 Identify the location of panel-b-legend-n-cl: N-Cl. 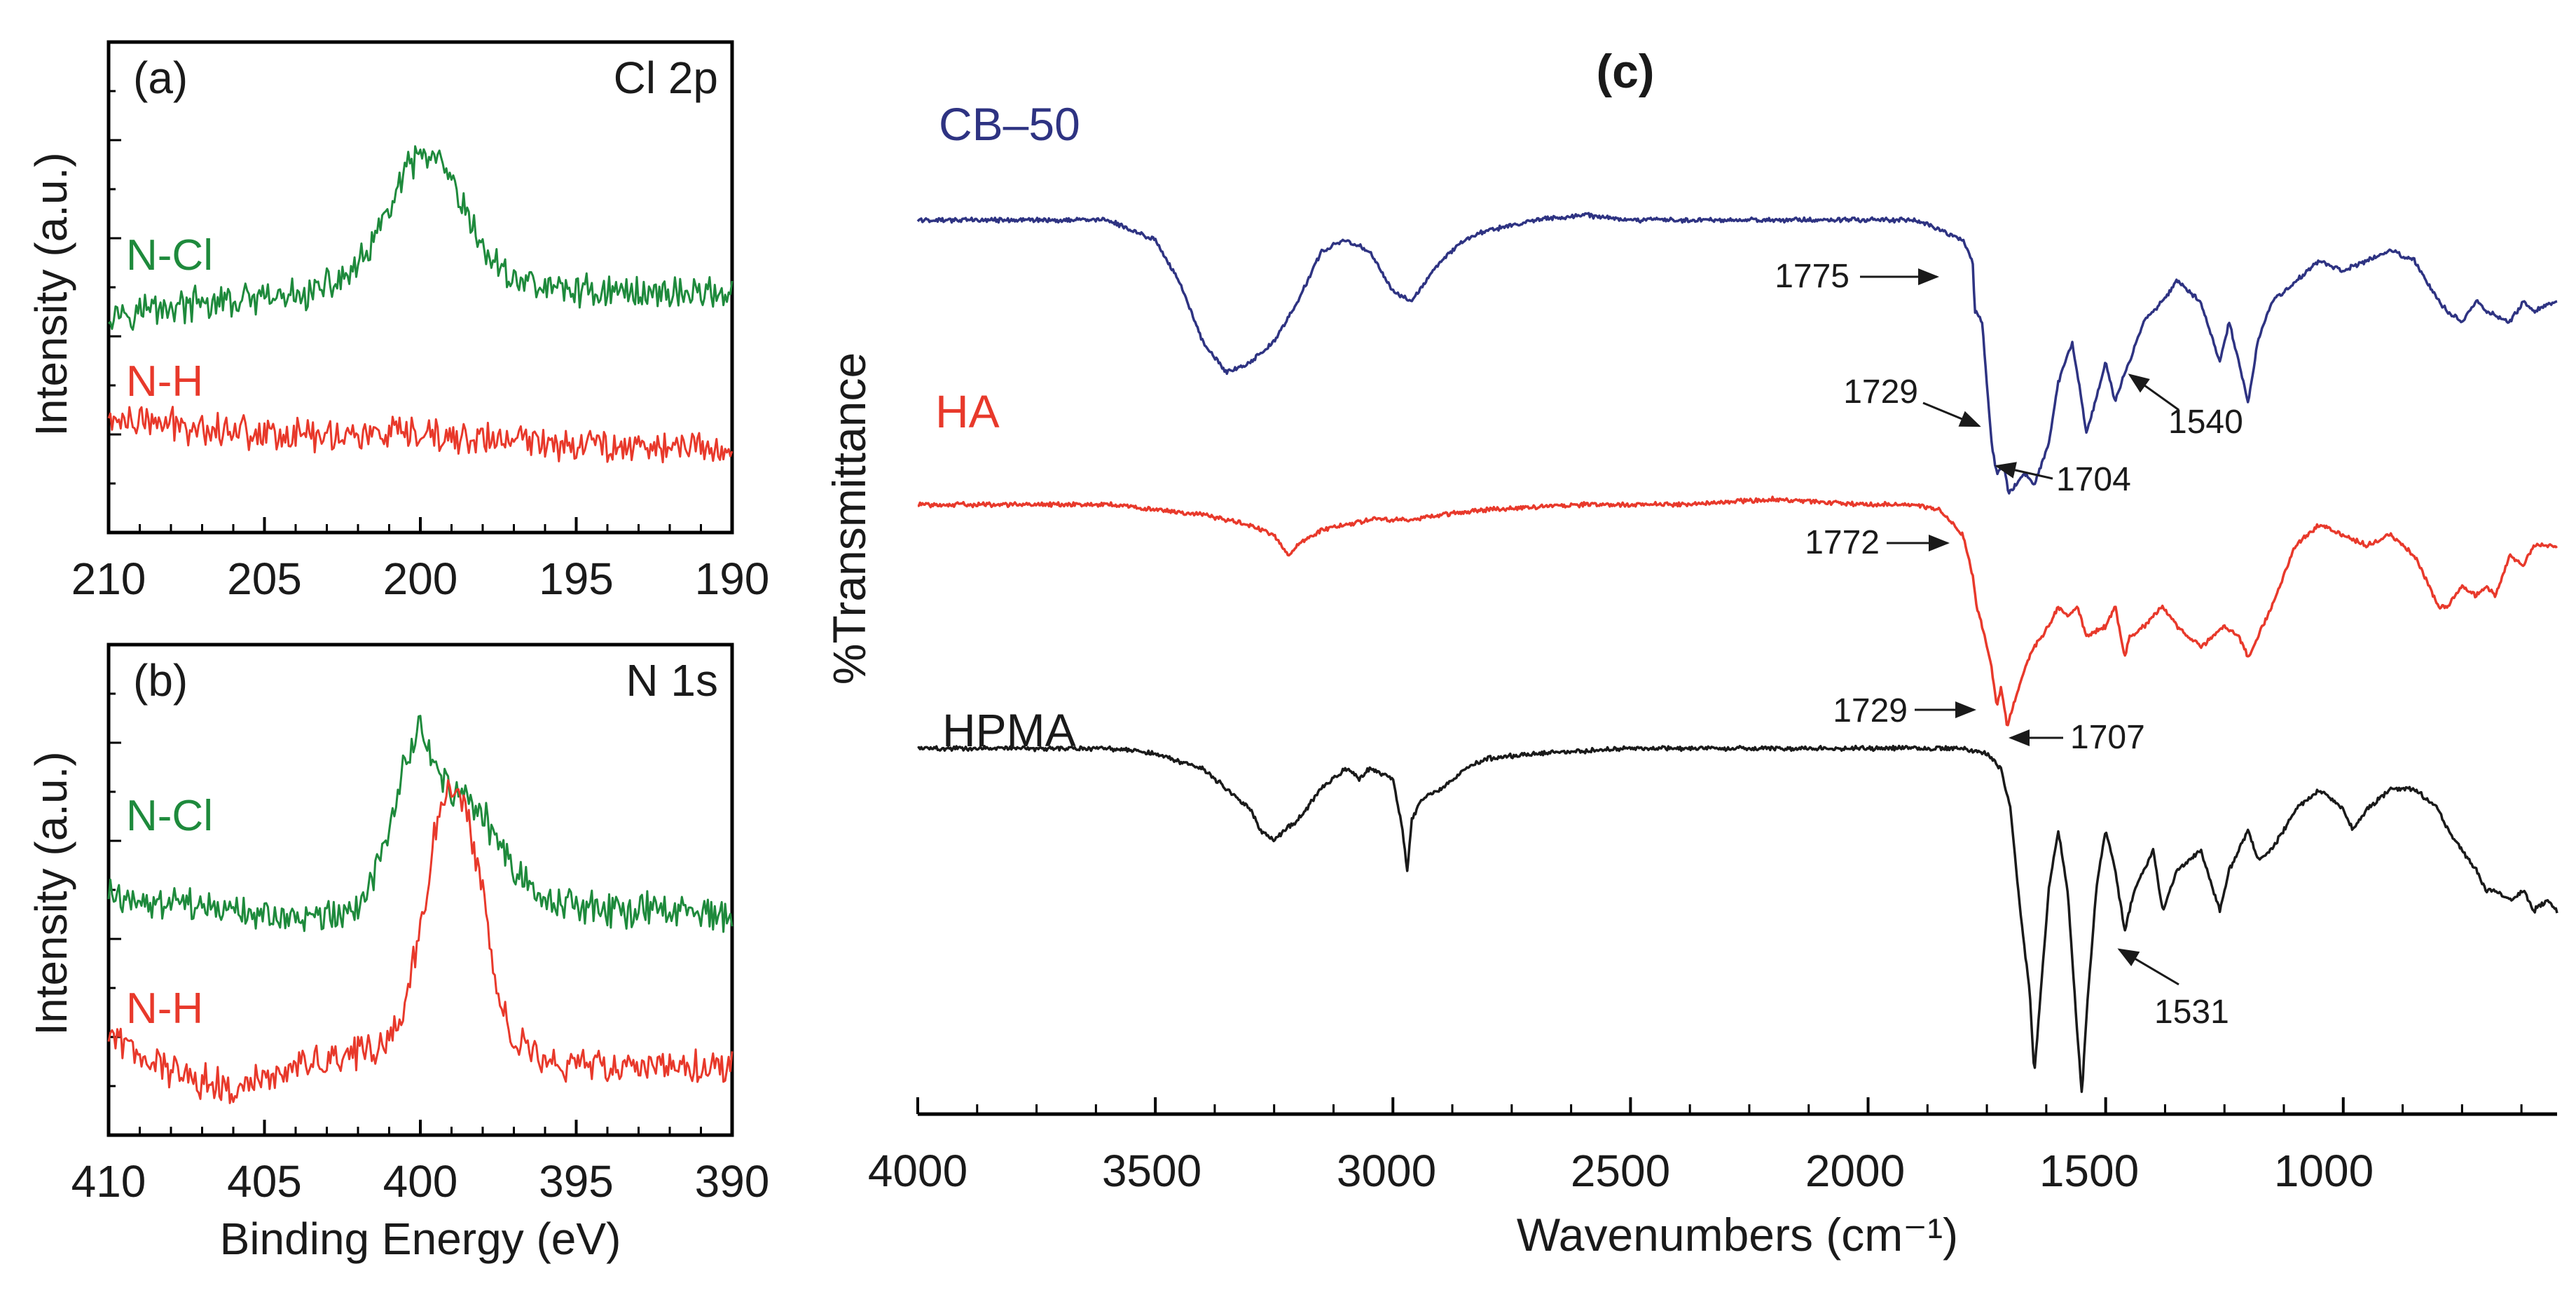
(169, 816).